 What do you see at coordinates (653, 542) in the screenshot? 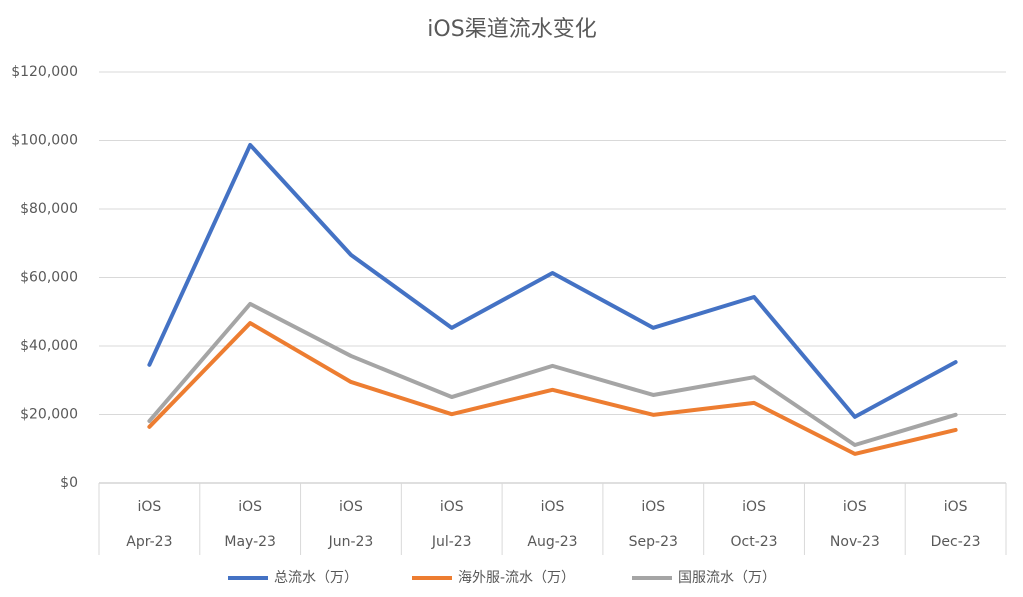
I see `x-tick-label: Sep-23` at bounding box center [653, 542].